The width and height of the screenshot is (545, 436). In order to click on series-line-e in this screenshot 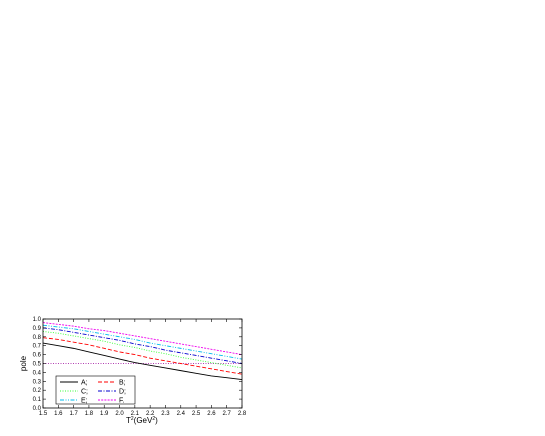, I will do `click(142, 342)`.